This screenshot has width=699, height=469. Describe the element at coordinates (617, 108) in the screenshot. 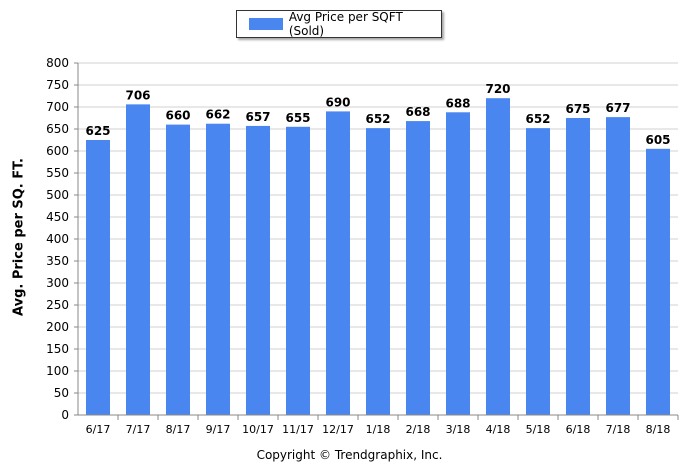

I see `data-label: 677` at that location.